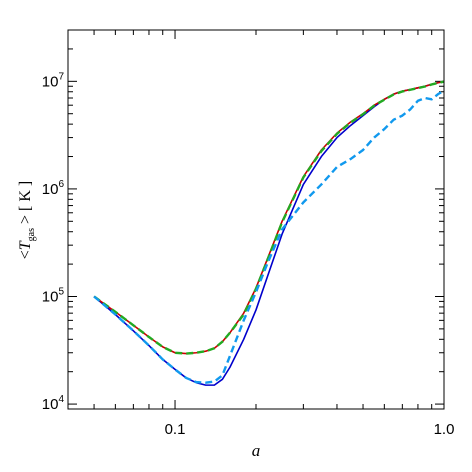  I want to click on y-axis-label-sub: gas, so click(31, 234).